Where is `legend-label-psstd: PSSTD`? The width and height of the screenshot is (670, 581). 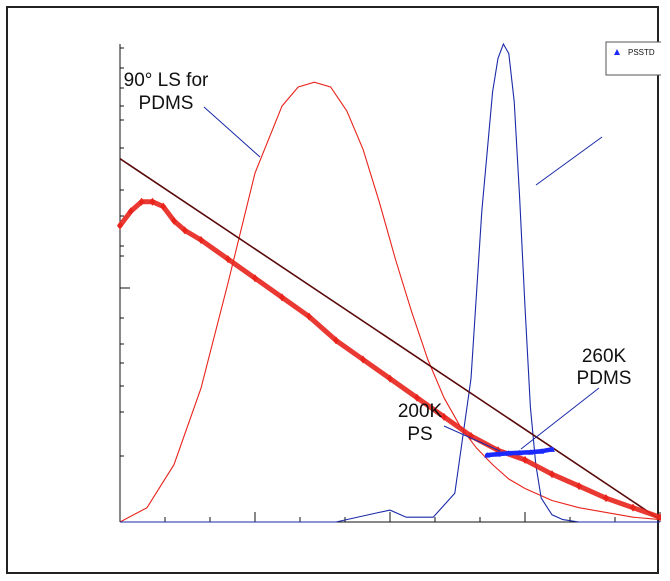 legend-label-psstd: PSSTD is located at coordinates (641, 52).